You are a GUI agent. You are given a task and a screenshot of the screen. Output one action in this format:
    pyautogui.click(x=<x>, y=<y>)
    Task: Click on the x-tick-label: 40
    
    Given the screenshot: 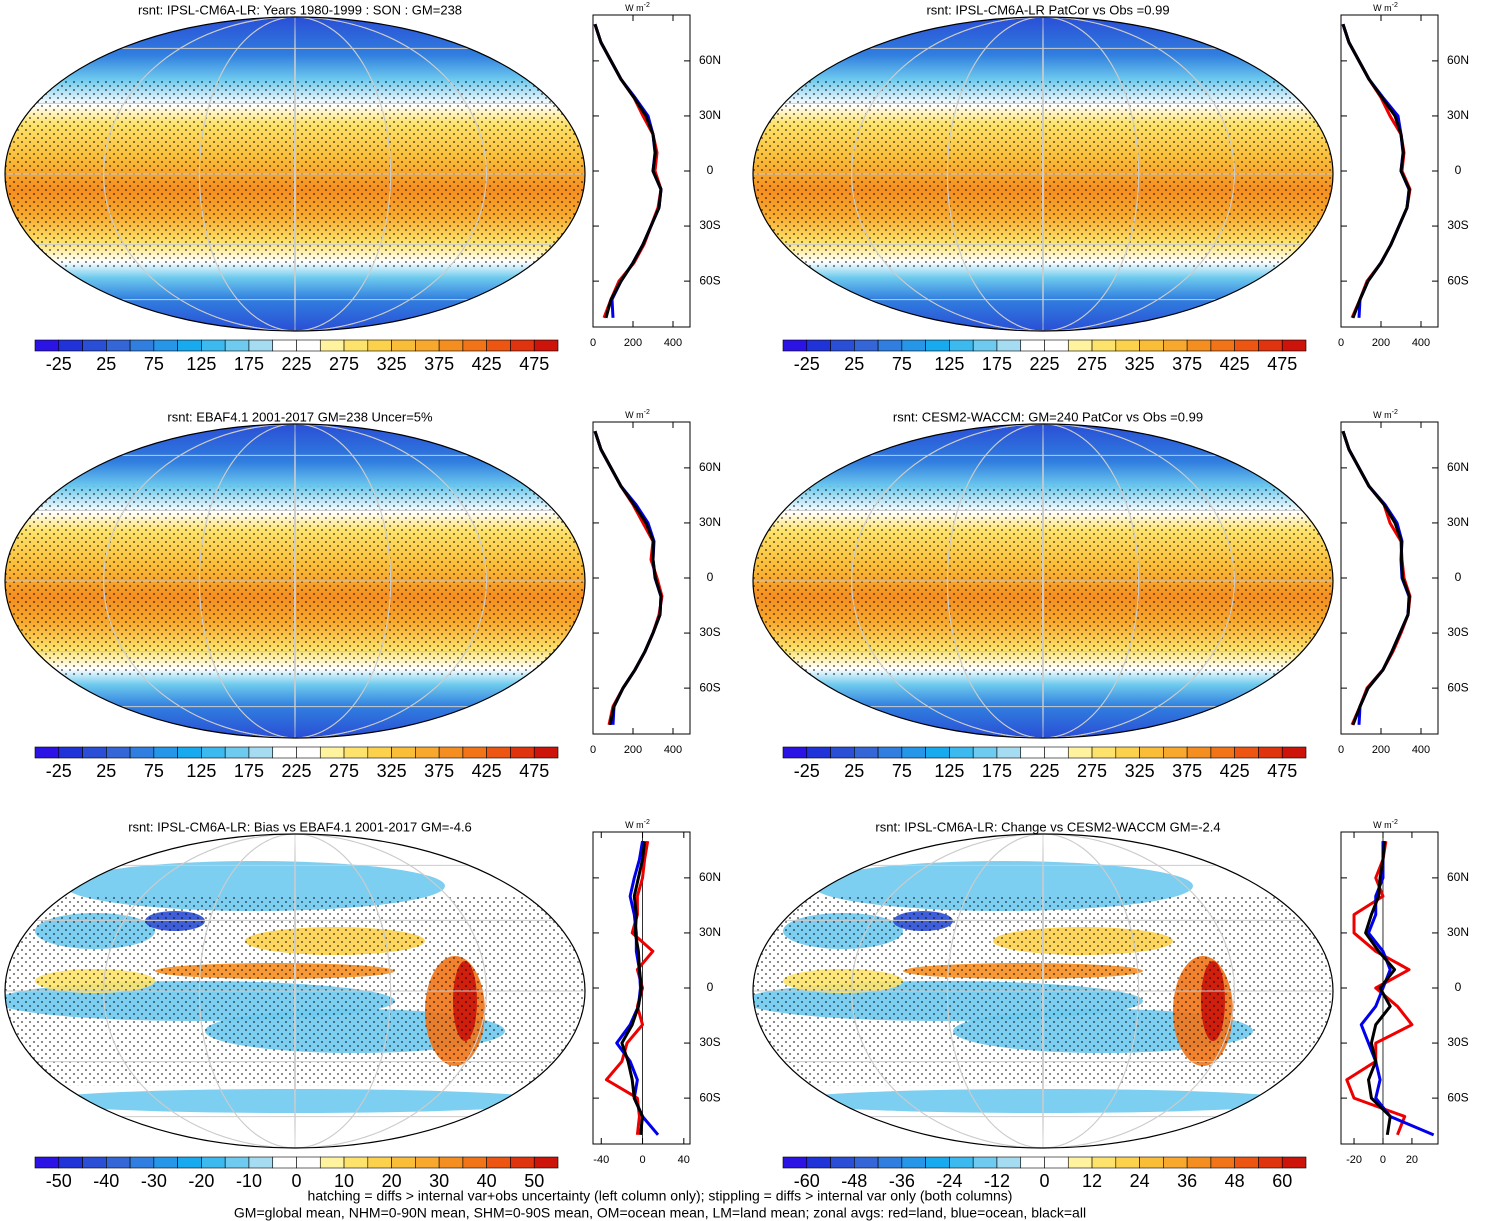 What is the action you would take?
    pyautogui.click(x=684, y=1160)
    